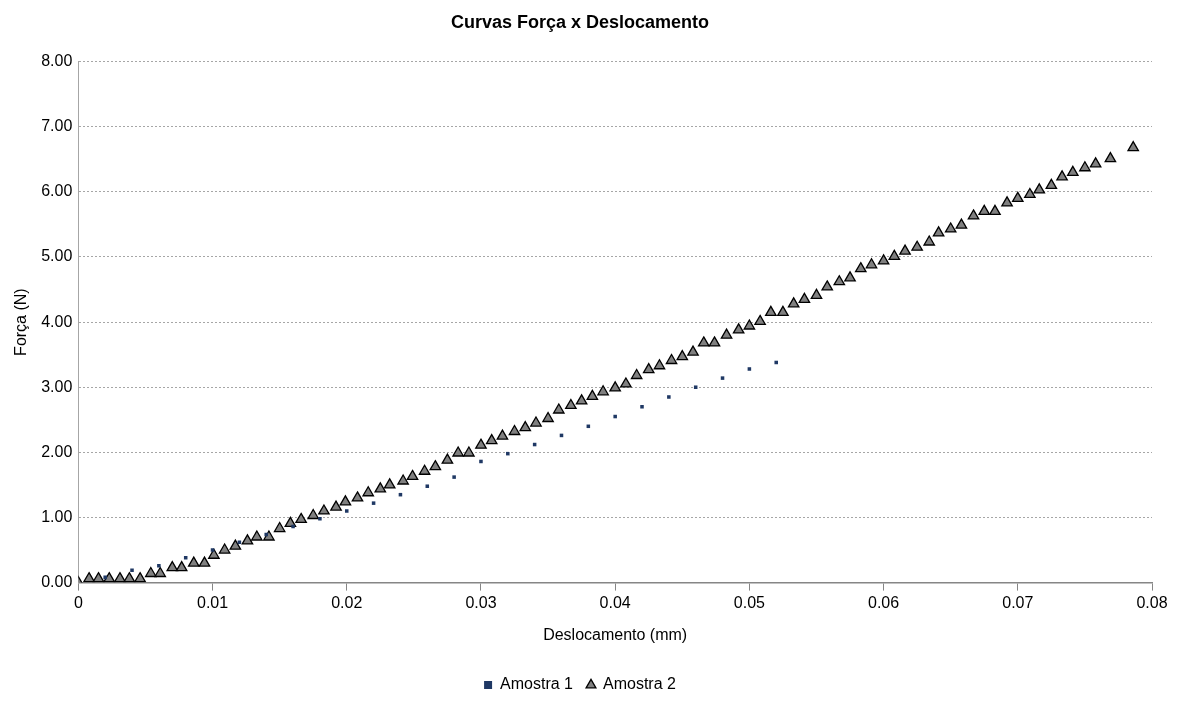 This screenshot has width=1182, height=711. I want to click on y-tick-label: 1.00, so click(57, 516).